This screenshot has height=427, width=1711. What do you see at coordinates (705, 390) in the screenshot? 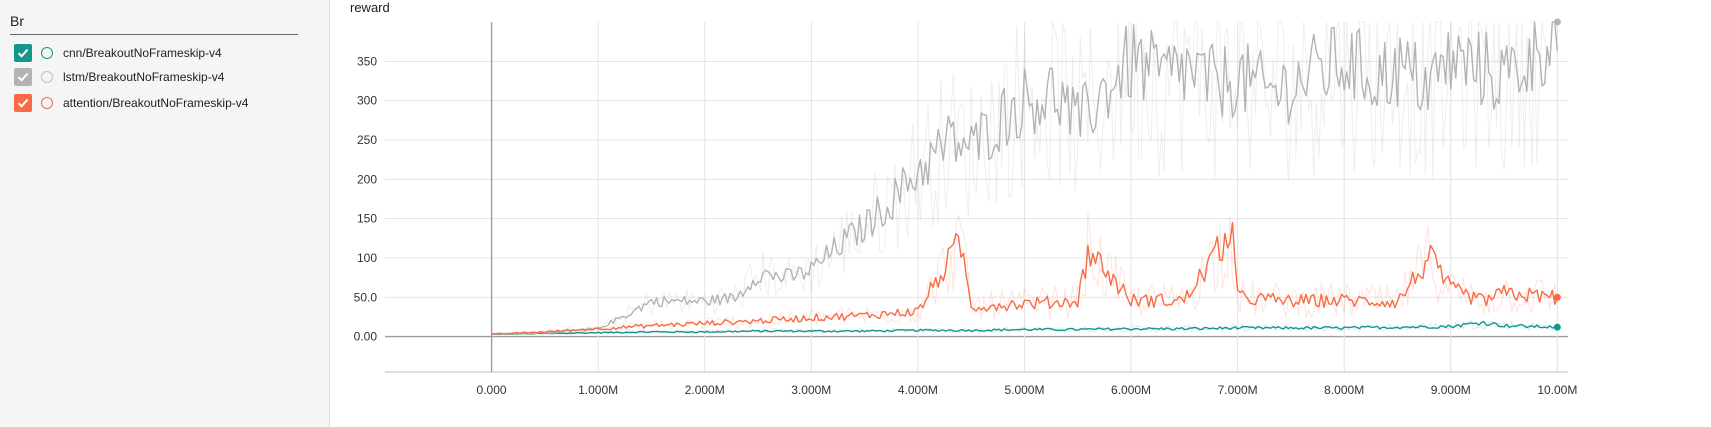
I see `x-tick-label: 2.000M` at bounding box center [705, 390].